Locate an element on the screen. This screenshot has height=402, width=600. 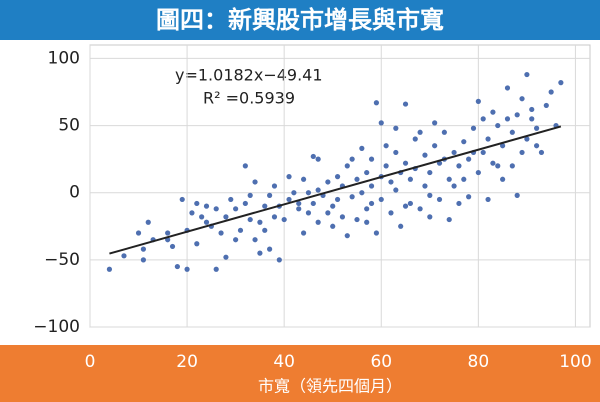
x-axis-label: 市寬（領先四個月） is located at coordinates (330, 386).